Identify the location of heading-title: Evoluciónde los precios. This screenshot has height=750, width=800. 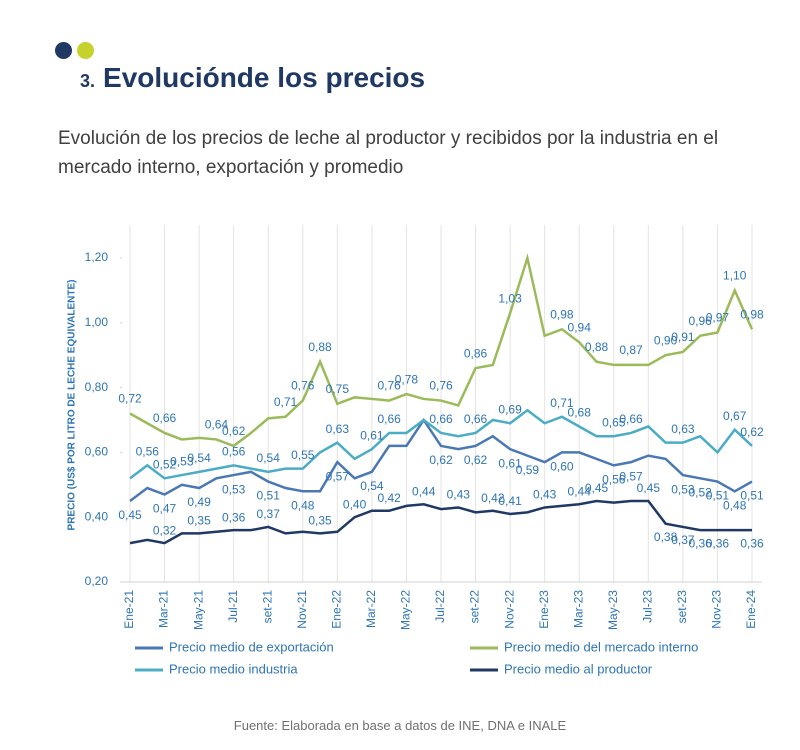
(264, 77).